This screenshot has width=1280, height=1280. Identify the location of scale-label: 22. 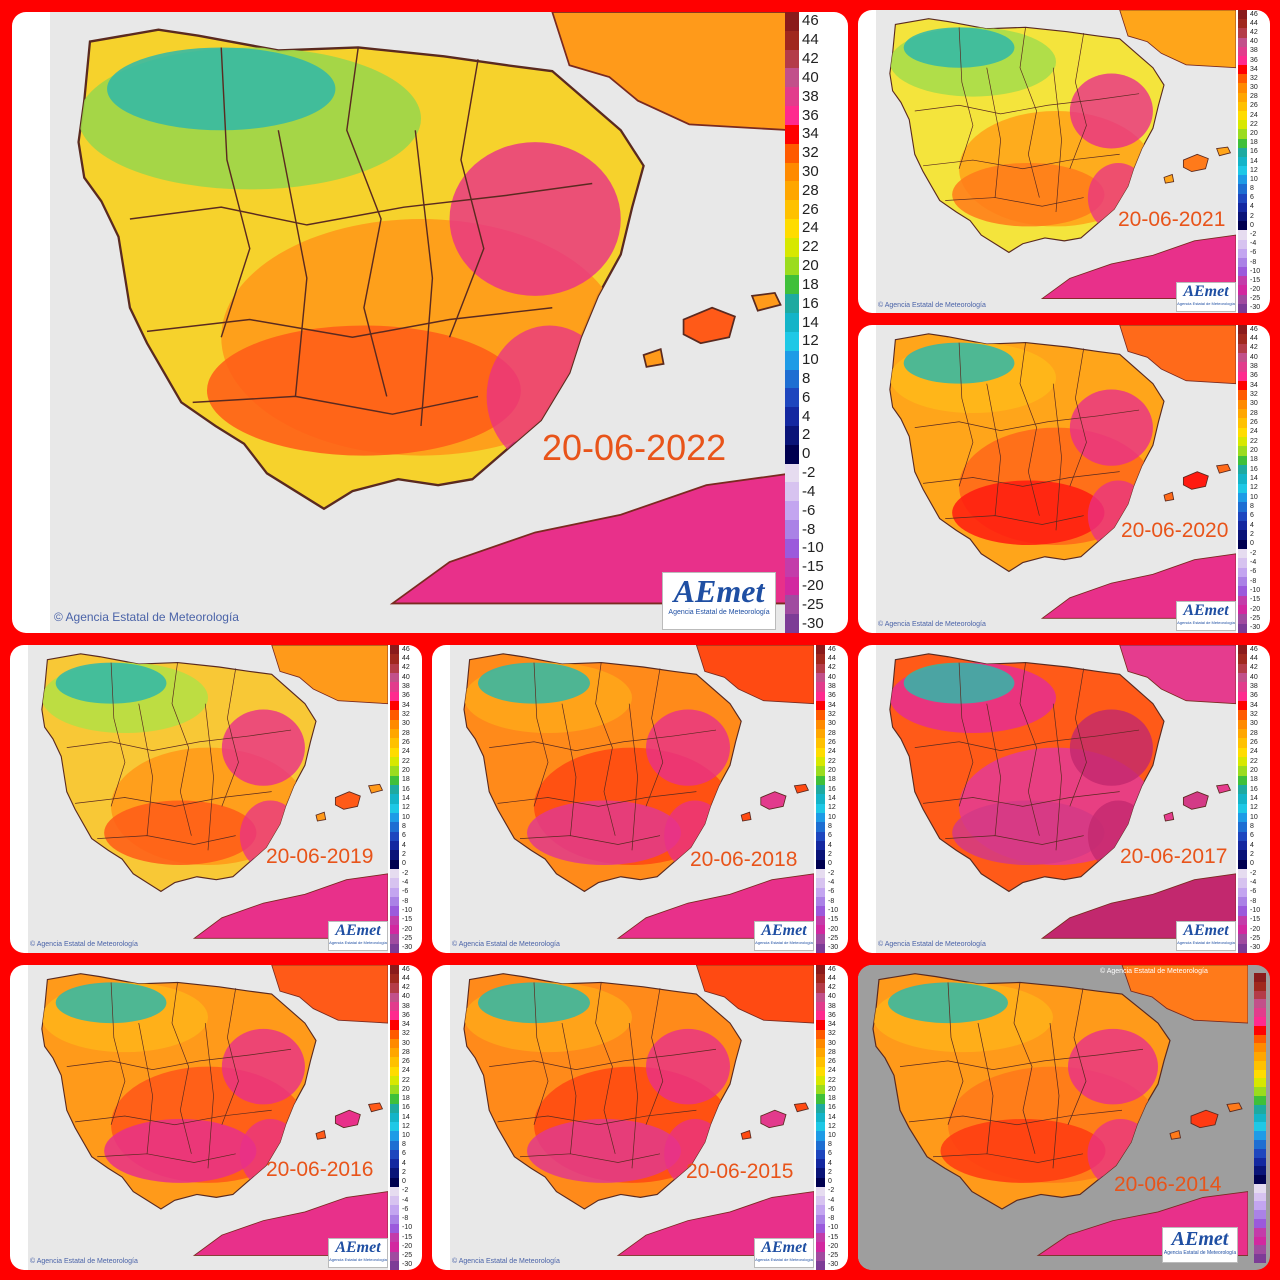
(832, 1080).